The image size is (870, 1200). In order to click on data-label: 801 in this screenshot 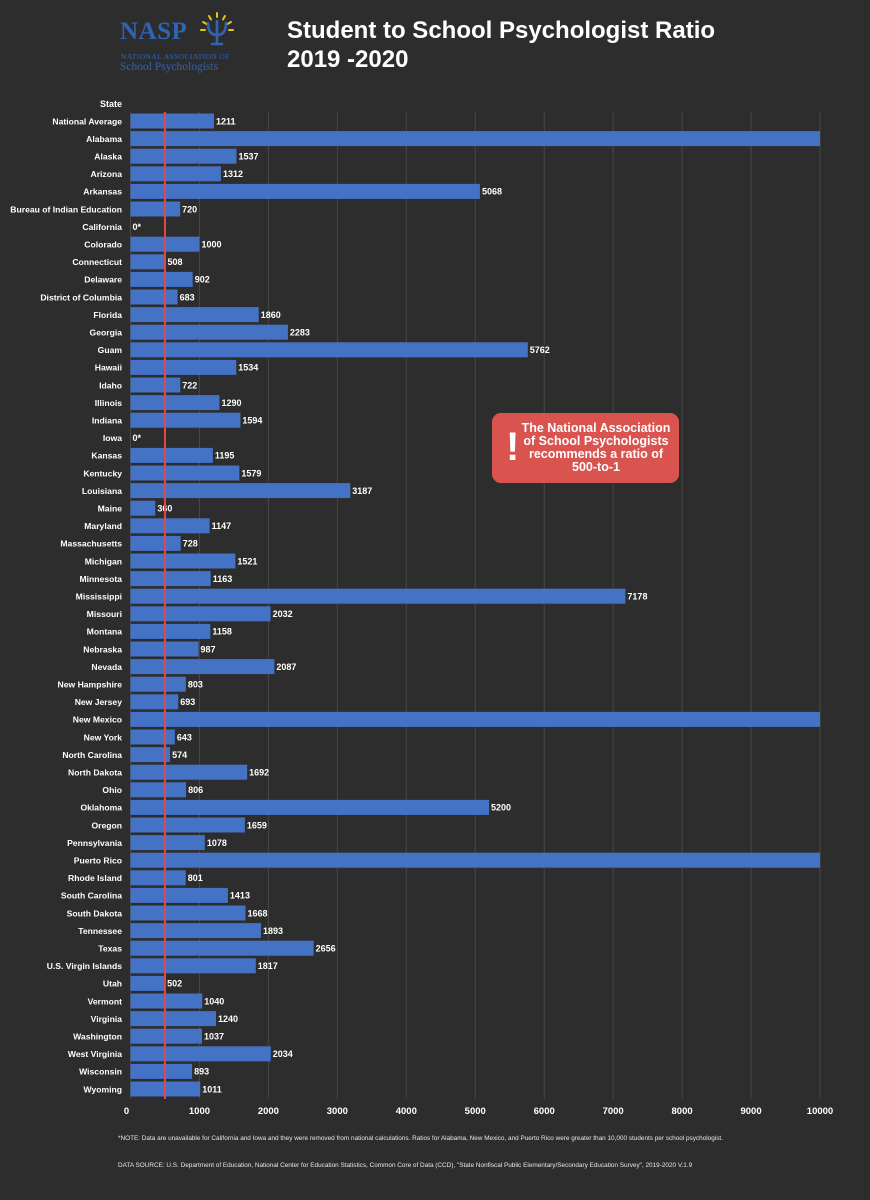, I will do `click(195, 878)`.